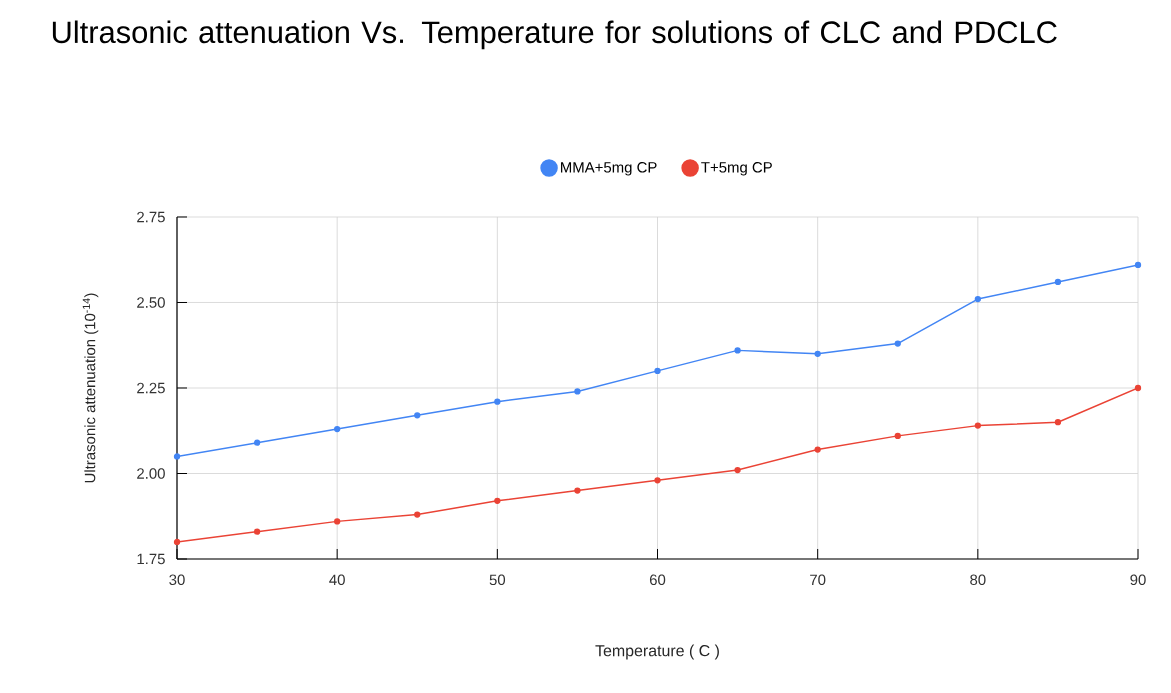 Image resolution: width=1171 pixels, height=693 pixels. What do you see at coordinates (90, 388) in the screenshot?
I see `y-axis-title: Ultrasonic attenuation (10$^{-14}$)` at bounding box center [90, 388].